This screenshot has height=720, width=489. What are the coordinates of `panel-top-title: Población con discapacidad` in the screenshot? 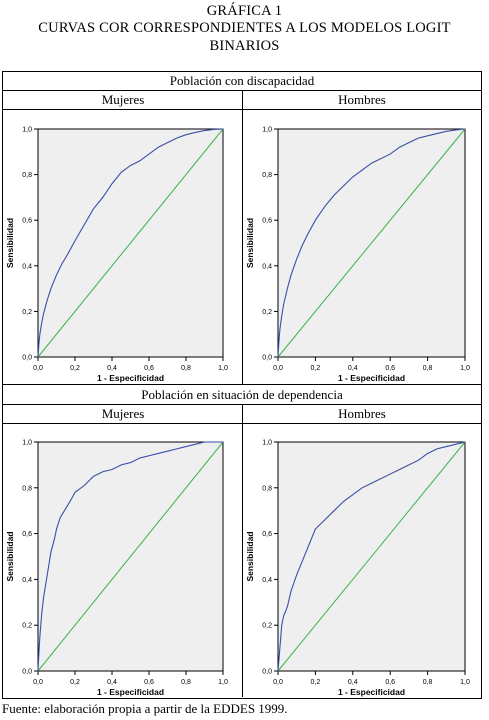 It's located at (242, 80).